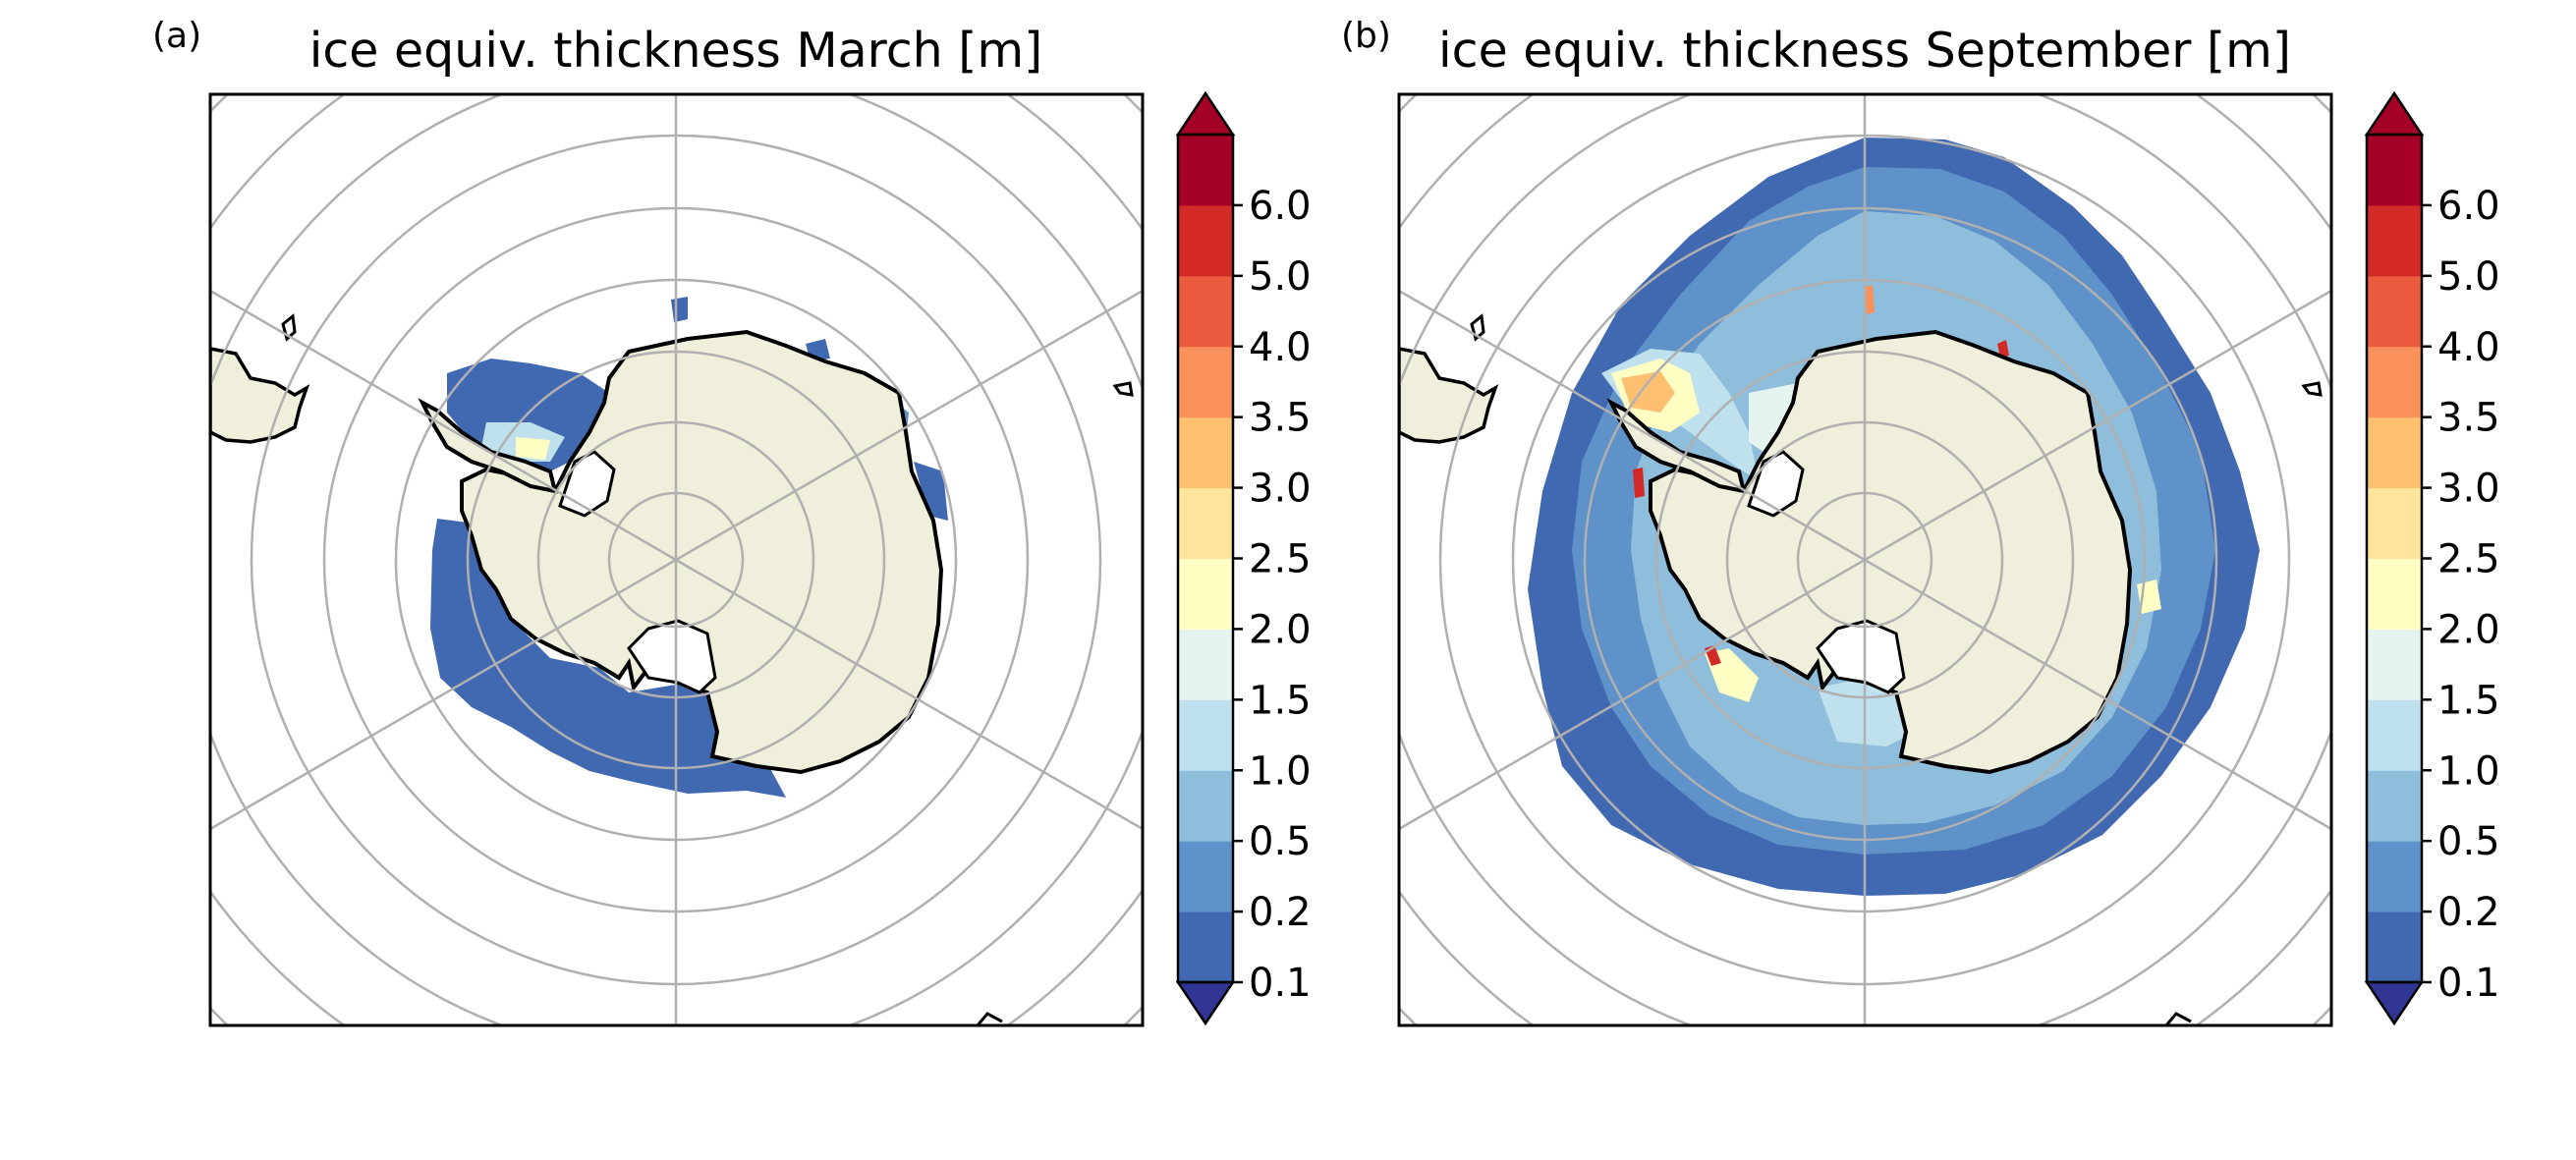 Image resolution: width=2576 pixels, height=1160 pixels. I want to click on south-america-b, so click(1449, 395).